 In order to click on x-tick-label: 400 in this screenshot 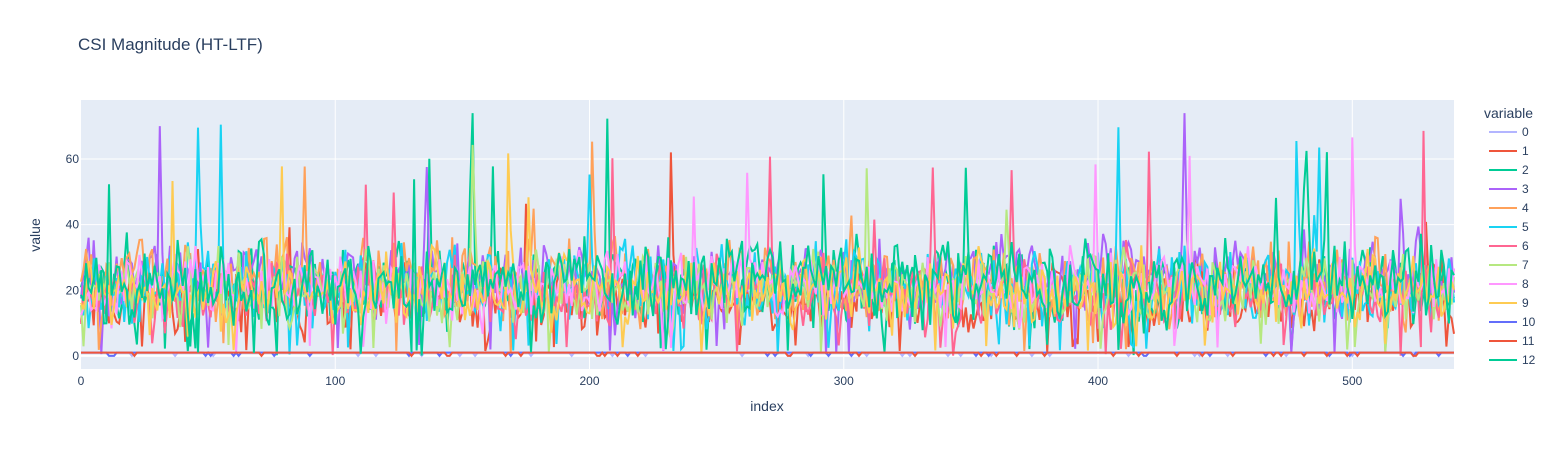, I will do `click(1098, 381)`.